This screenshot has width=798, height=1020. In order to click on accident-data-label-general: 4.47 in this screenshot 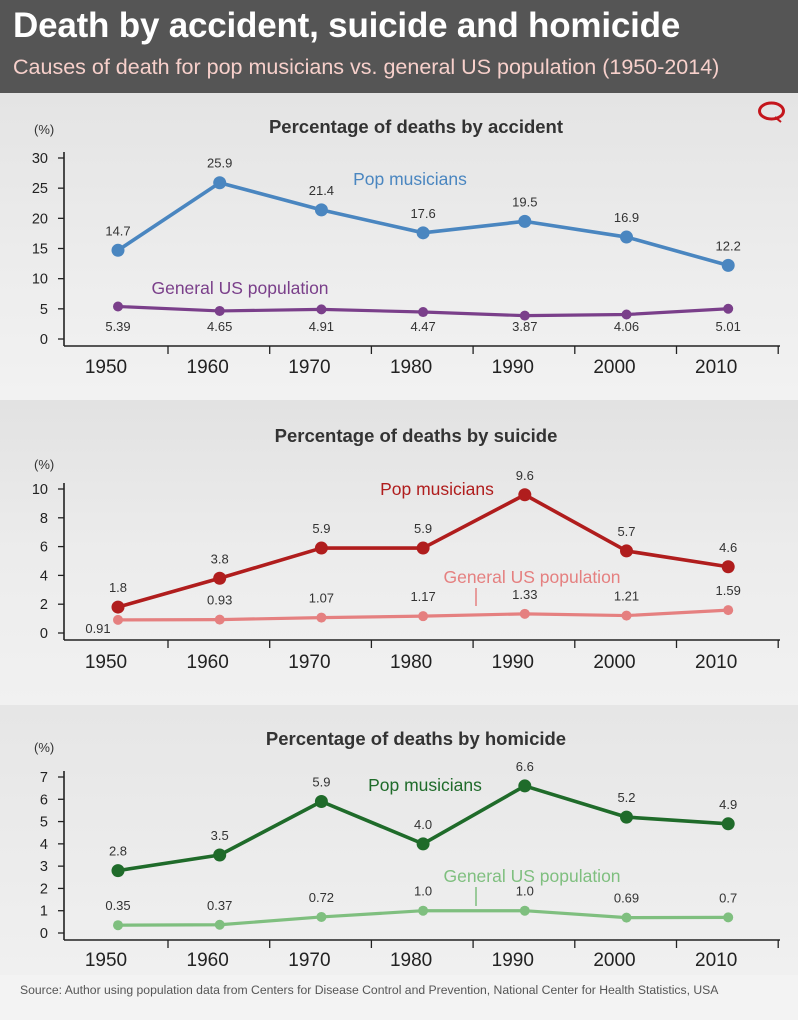, I will do `click(422, 326)`.